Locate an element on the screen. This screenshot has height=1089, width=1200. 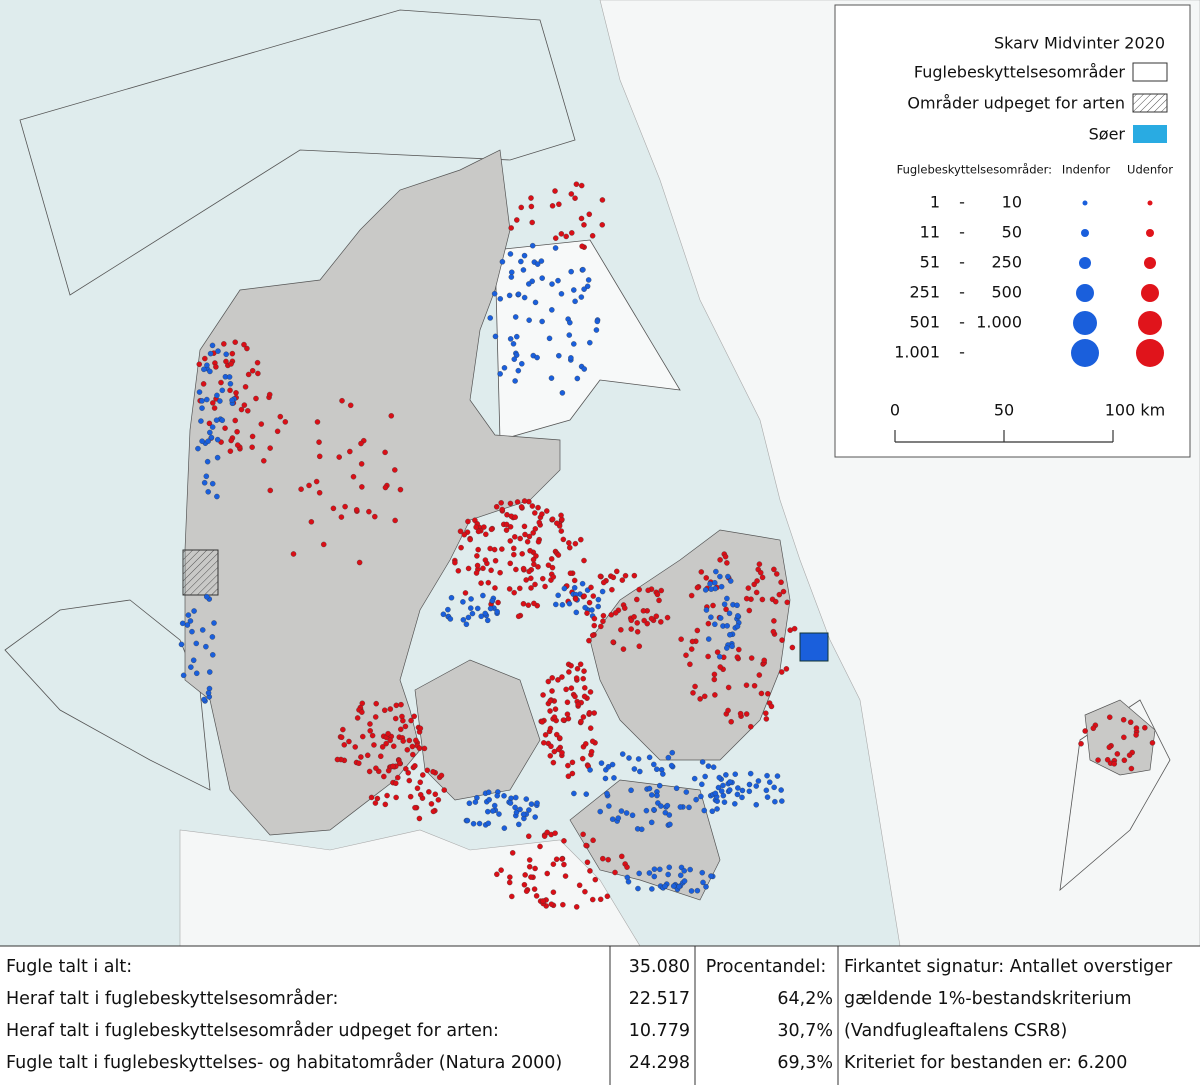
class-sep: - is located at coordinates (962, 292).